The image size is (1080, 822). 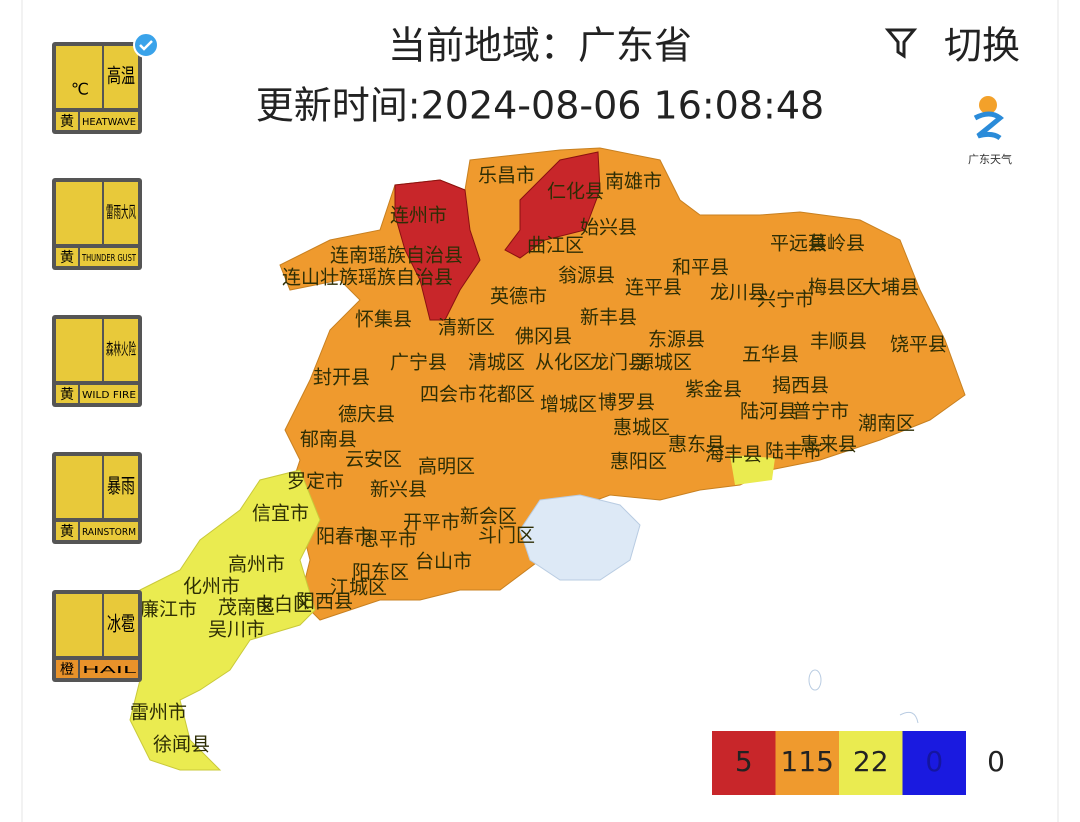 What do you see at coordinates (396, 256) in the screenshot?
I see `place-label: 连南瑶族自治县` at bounding box center [396, 256].